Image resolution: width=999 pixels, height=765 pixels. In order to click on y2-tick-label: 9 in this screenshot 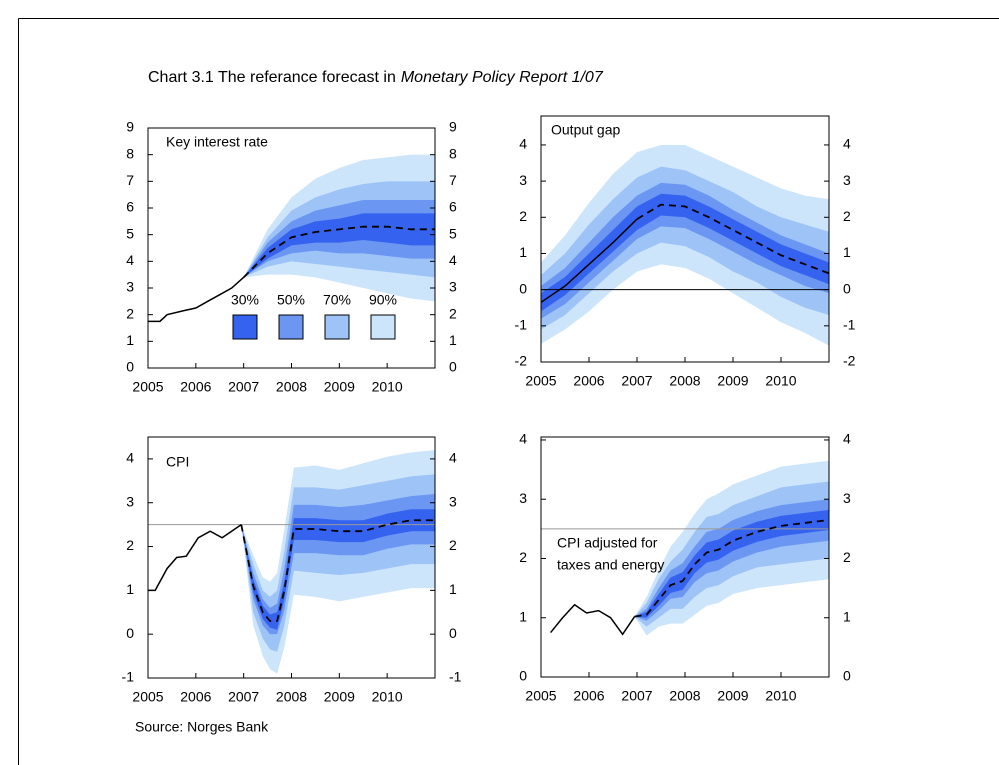, I will do `click(453, 127)`.